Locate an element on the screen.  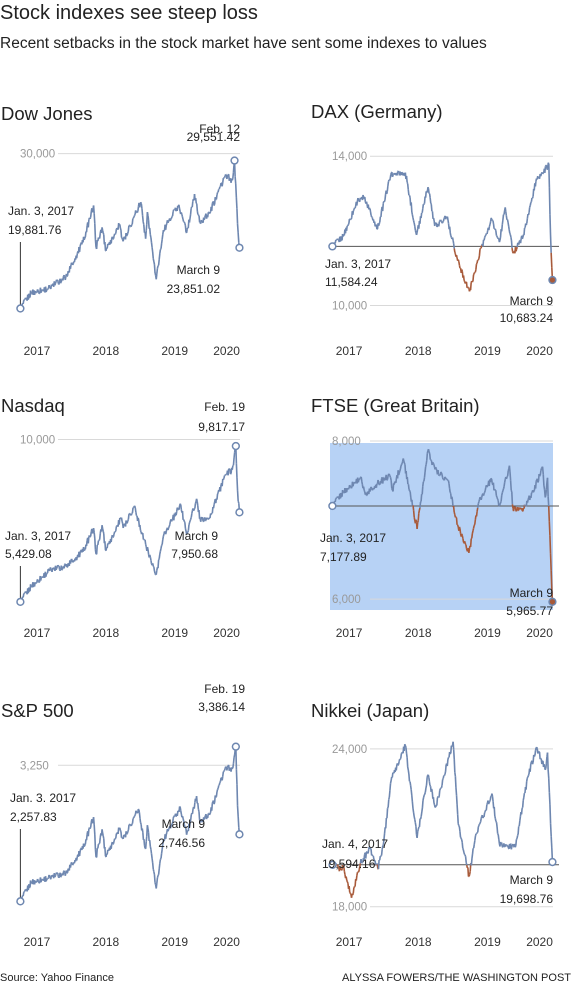
annotation-label: Feb. 19 is located at coordinates (224, 407).